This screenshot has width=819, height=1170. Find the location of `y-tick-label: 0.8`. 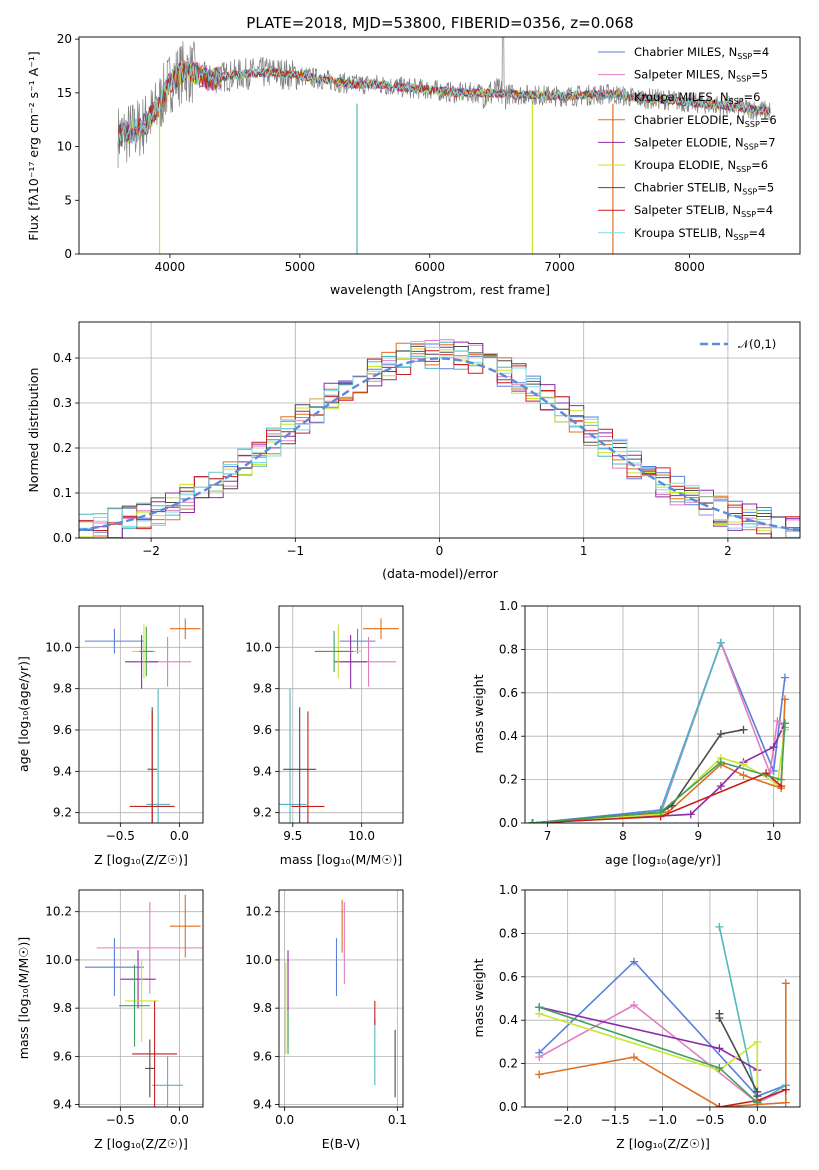

y-tick-label: 0.8 is located at coordinates (508, 649).